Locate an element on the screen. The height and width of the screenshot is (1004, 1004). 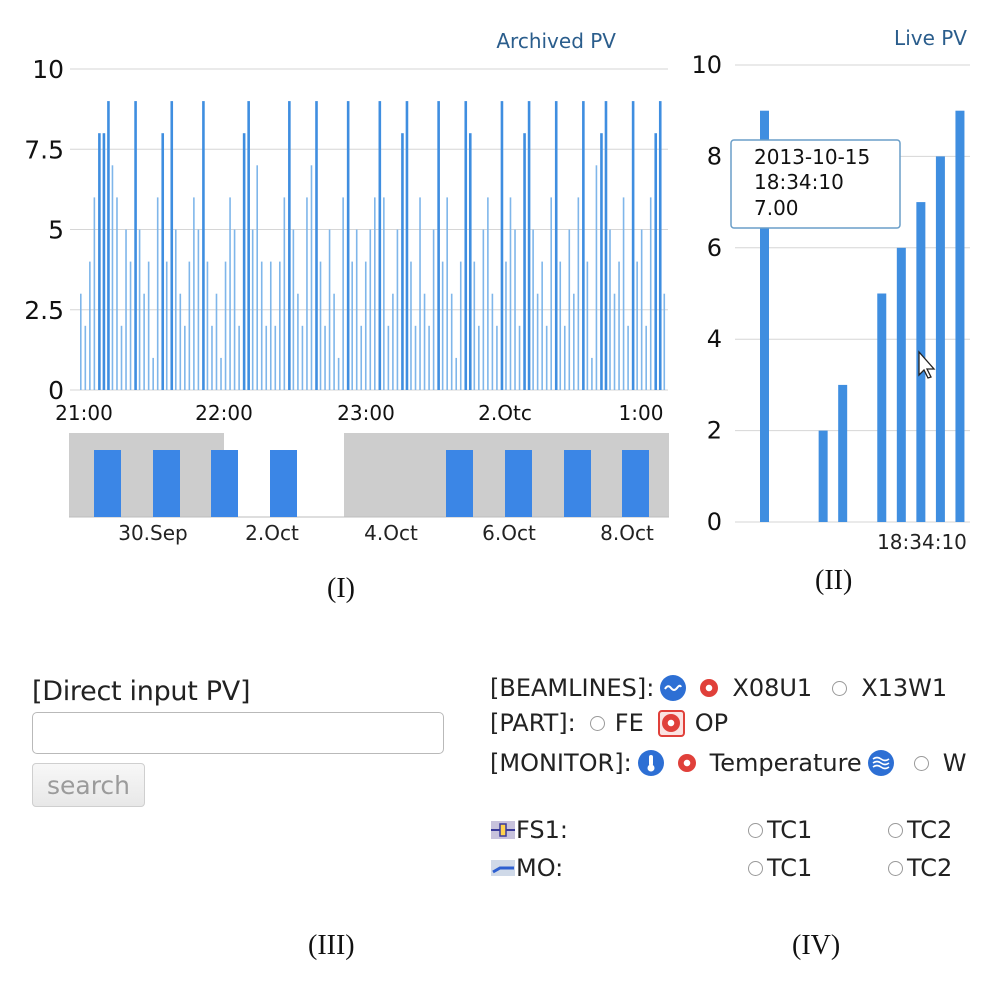
beamline-radio-x13w1 is located at coordinates (840, 688).